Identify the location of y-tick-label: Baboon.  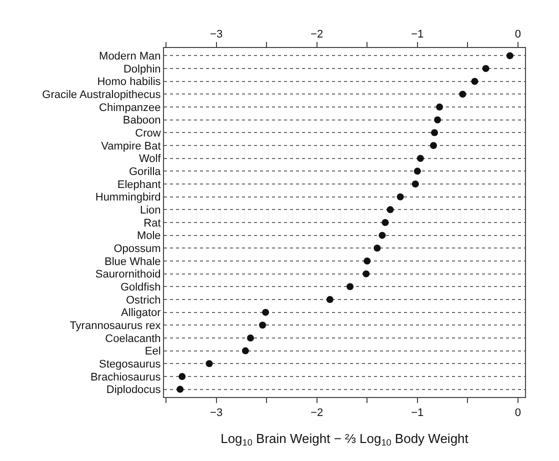
(141, 120).